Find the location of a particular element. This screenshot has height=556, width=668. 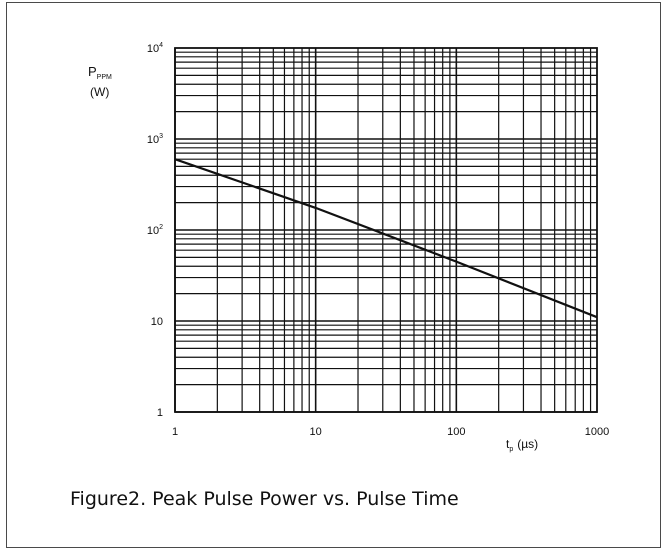

y-tick-label: 10⁴ is located at coordinates (155, 48).